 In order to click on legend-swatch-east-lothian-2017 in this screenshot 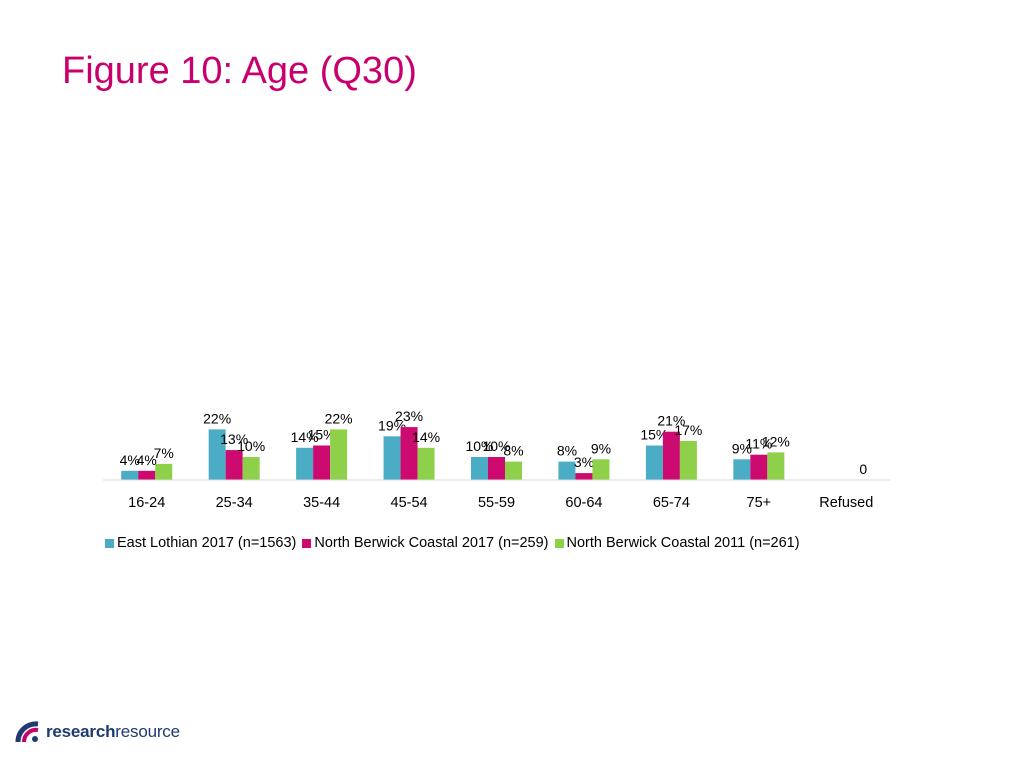, I will do `click(109, 543)`.